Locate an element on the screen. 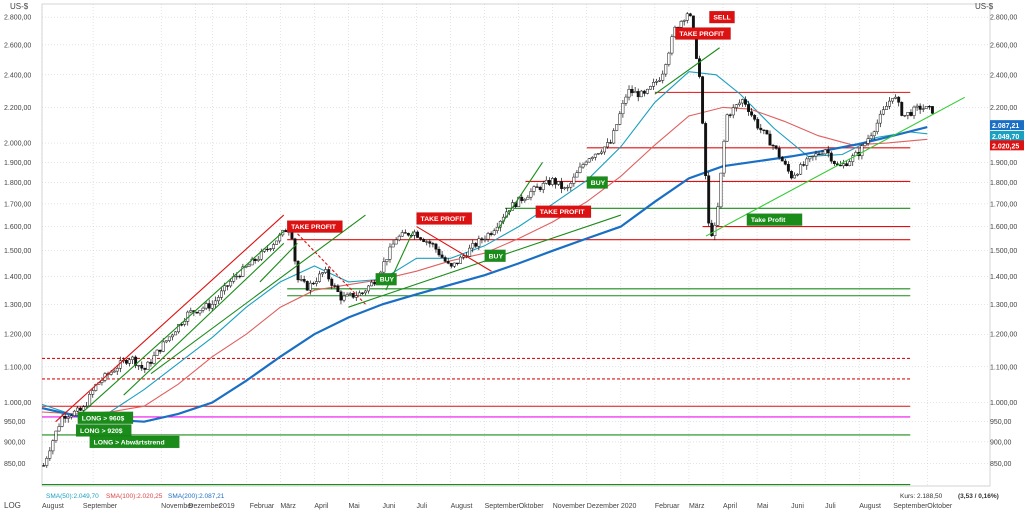 The width and height of the screenshot is (1024, 510). y-tick-label-left: 850,00 is located at coordinates (15, 464).